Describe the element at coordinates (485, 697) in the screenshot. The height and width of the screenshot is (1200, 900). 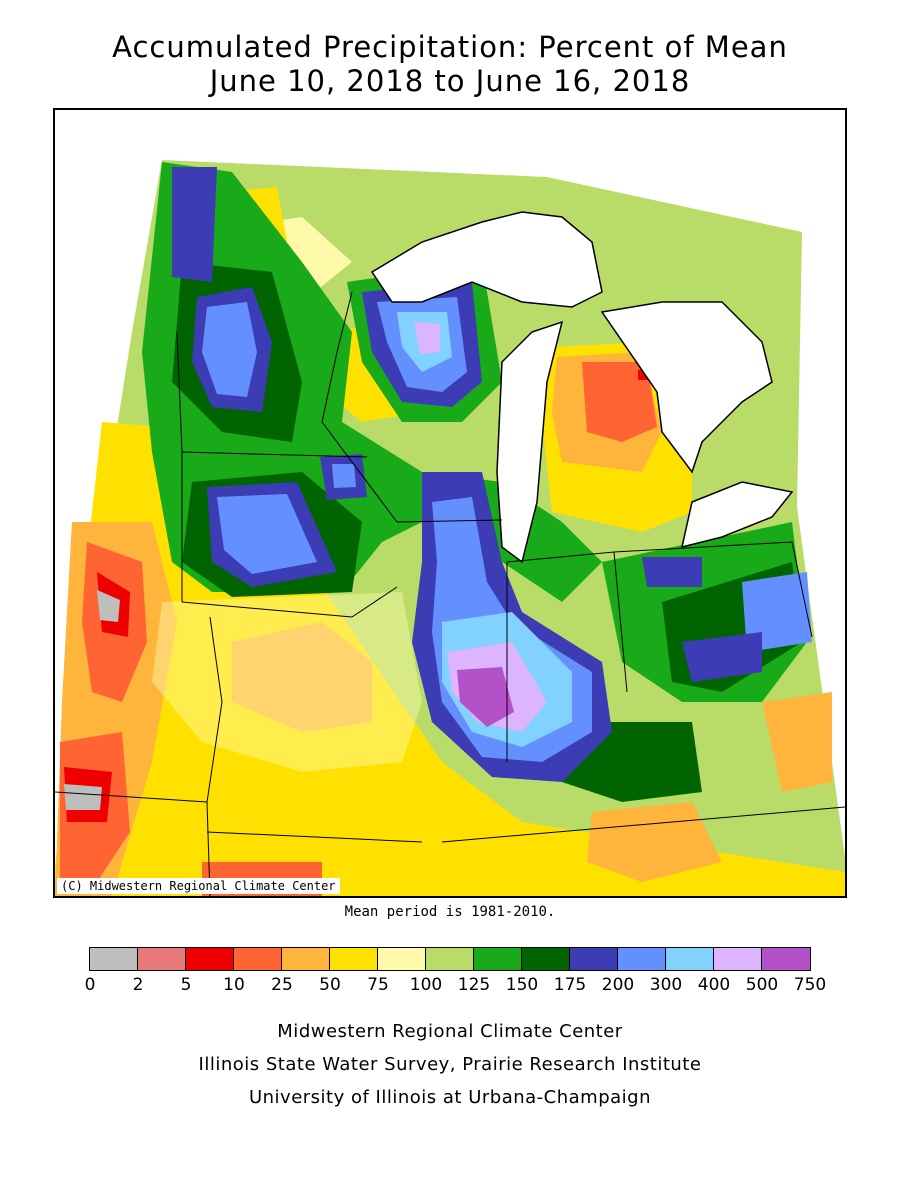
I see `region-illinois-violet` at that location.